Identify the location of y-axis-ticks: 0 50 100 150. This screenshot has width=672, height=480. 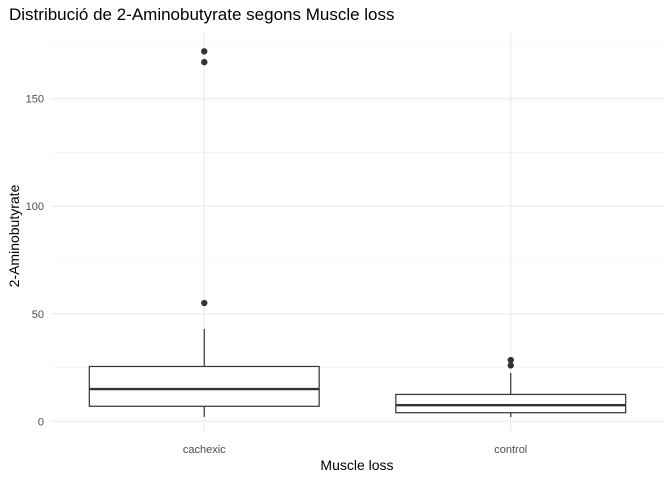
(35, 261).